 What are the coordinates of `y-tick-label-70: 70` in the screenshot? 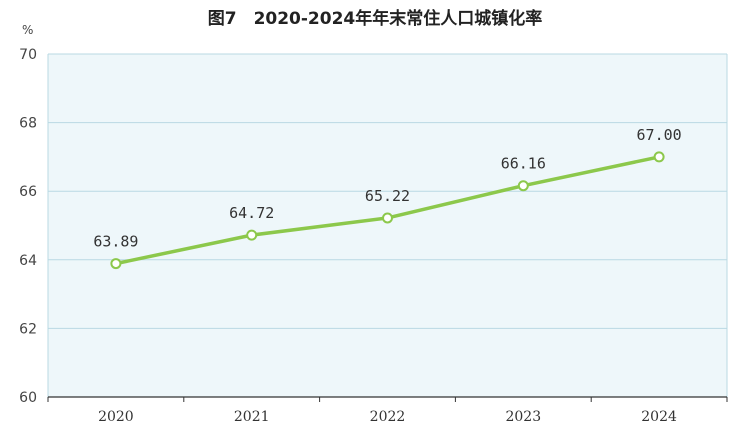 It's located at (28, 55).